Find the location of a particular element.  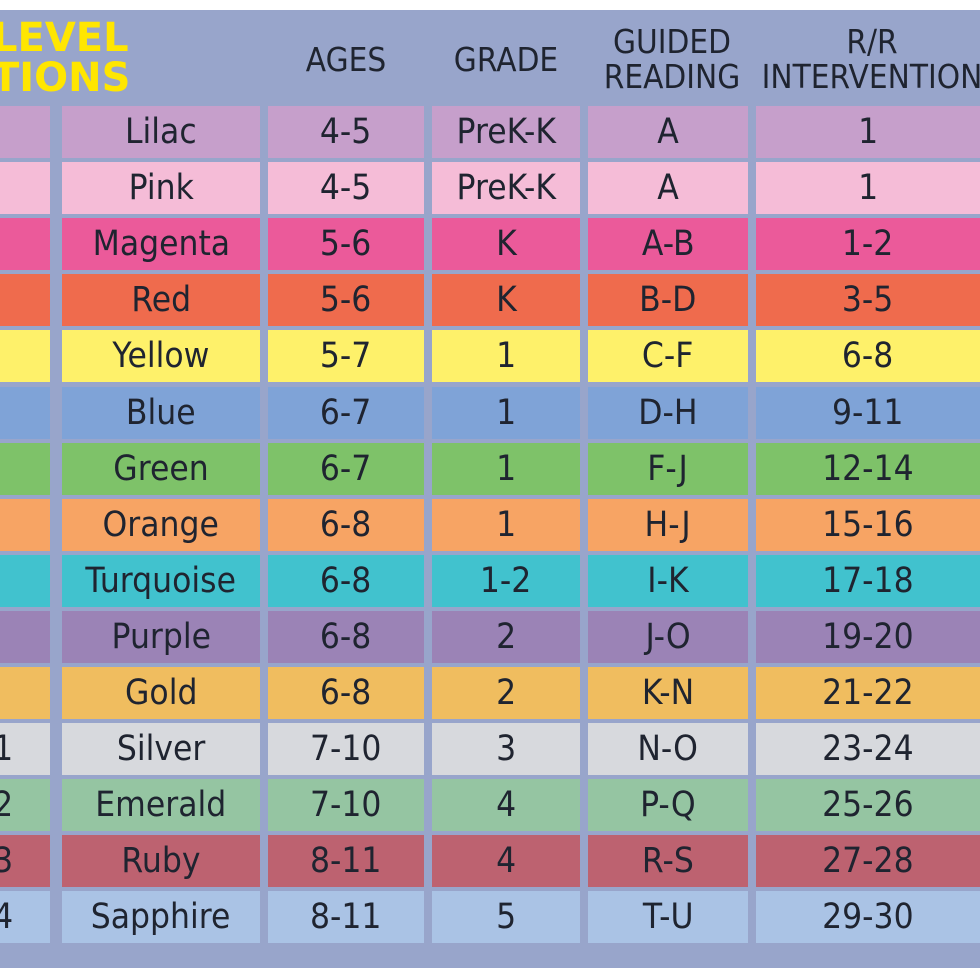

table-row: Blue 6-7 1 D-H 9-11 is located at coordinates (490, 412).